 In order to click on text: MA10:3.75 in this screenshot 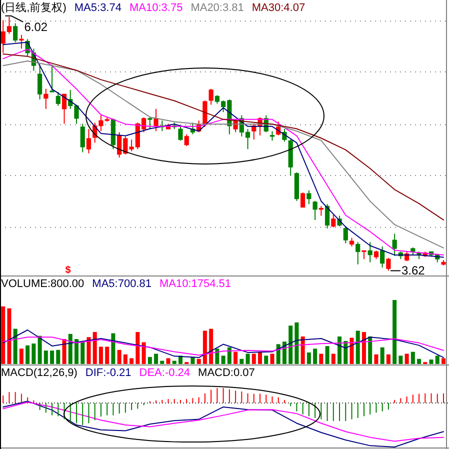, I will do `click(156, 8)`.